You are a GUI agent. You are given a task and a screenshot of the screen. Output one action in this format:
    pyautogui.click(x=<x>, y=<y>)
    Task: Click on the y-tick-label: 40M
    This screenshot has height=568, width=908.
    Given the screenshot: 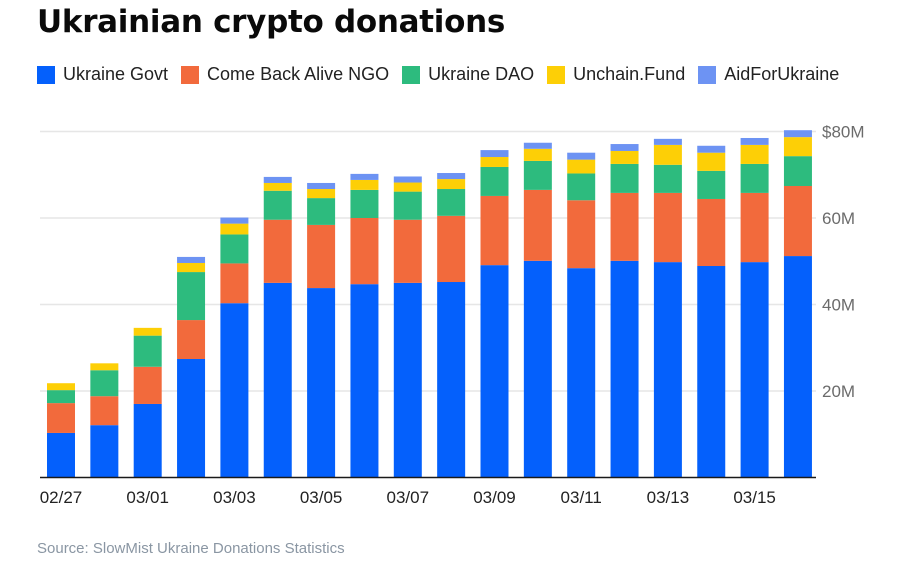 What is the action you would take?
    pyautogui.click(x=838, y=305)
    